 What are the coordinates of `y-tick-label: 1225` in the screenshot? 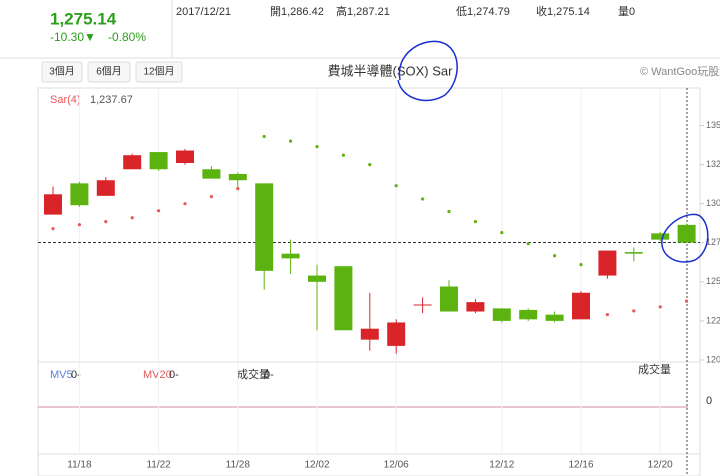 It's located at (713, 320).